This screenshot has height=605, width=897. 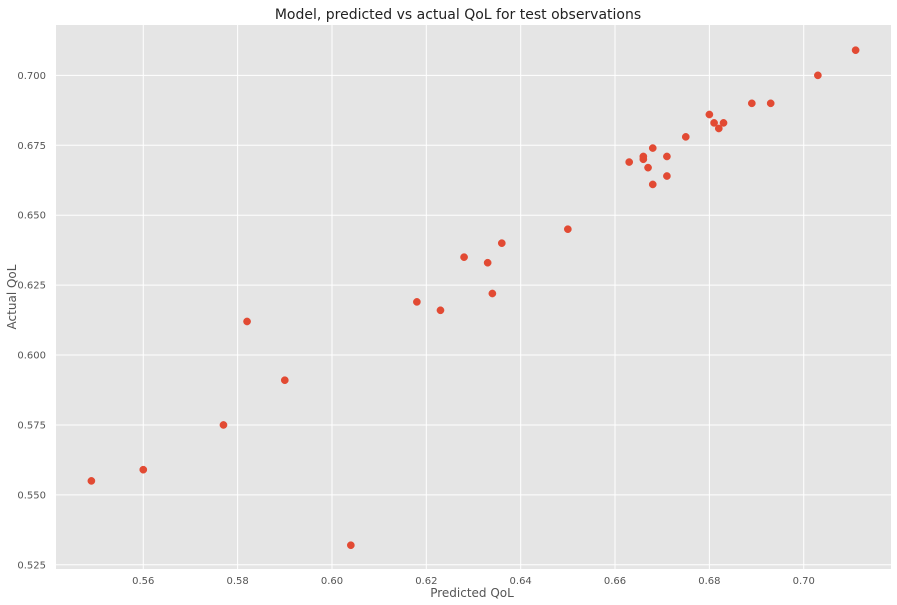 I want to click on x-tick-label: 0.68, so click(x=709, y=581).